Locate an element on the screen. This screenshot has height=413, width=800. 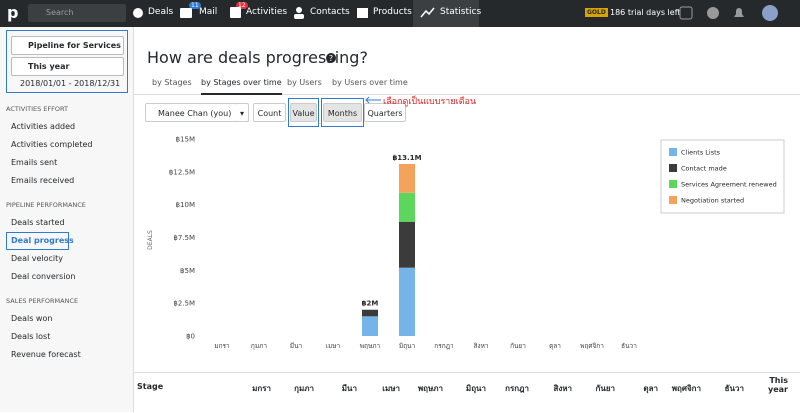
sidebar-link: Revenue forecast is located at coordinates (46, 354).